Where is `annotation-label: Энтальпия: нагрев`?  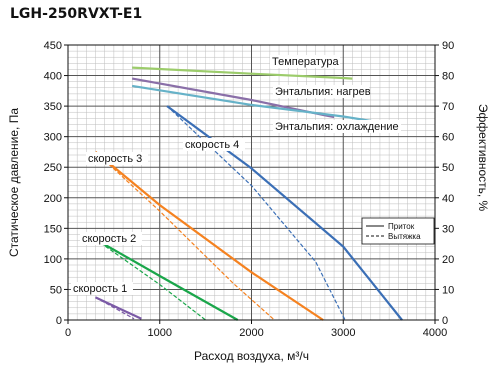
annotation-label: Энтальпия: нагрев is located at coordinates (323, 92).